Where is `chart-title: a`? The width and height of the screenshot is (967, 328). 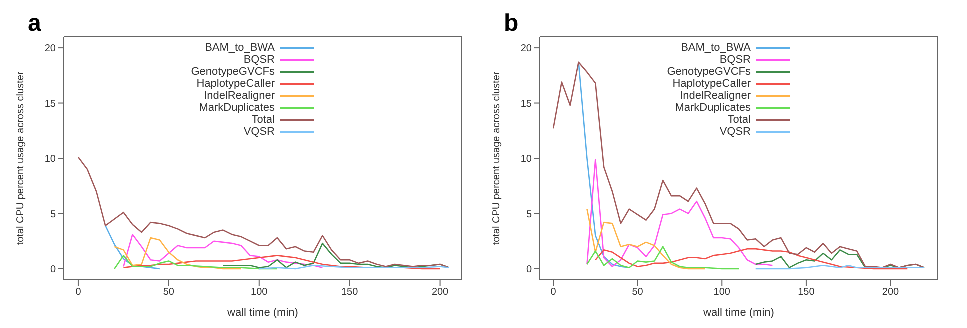 chart-title: a is located at coordinates (35, 24).